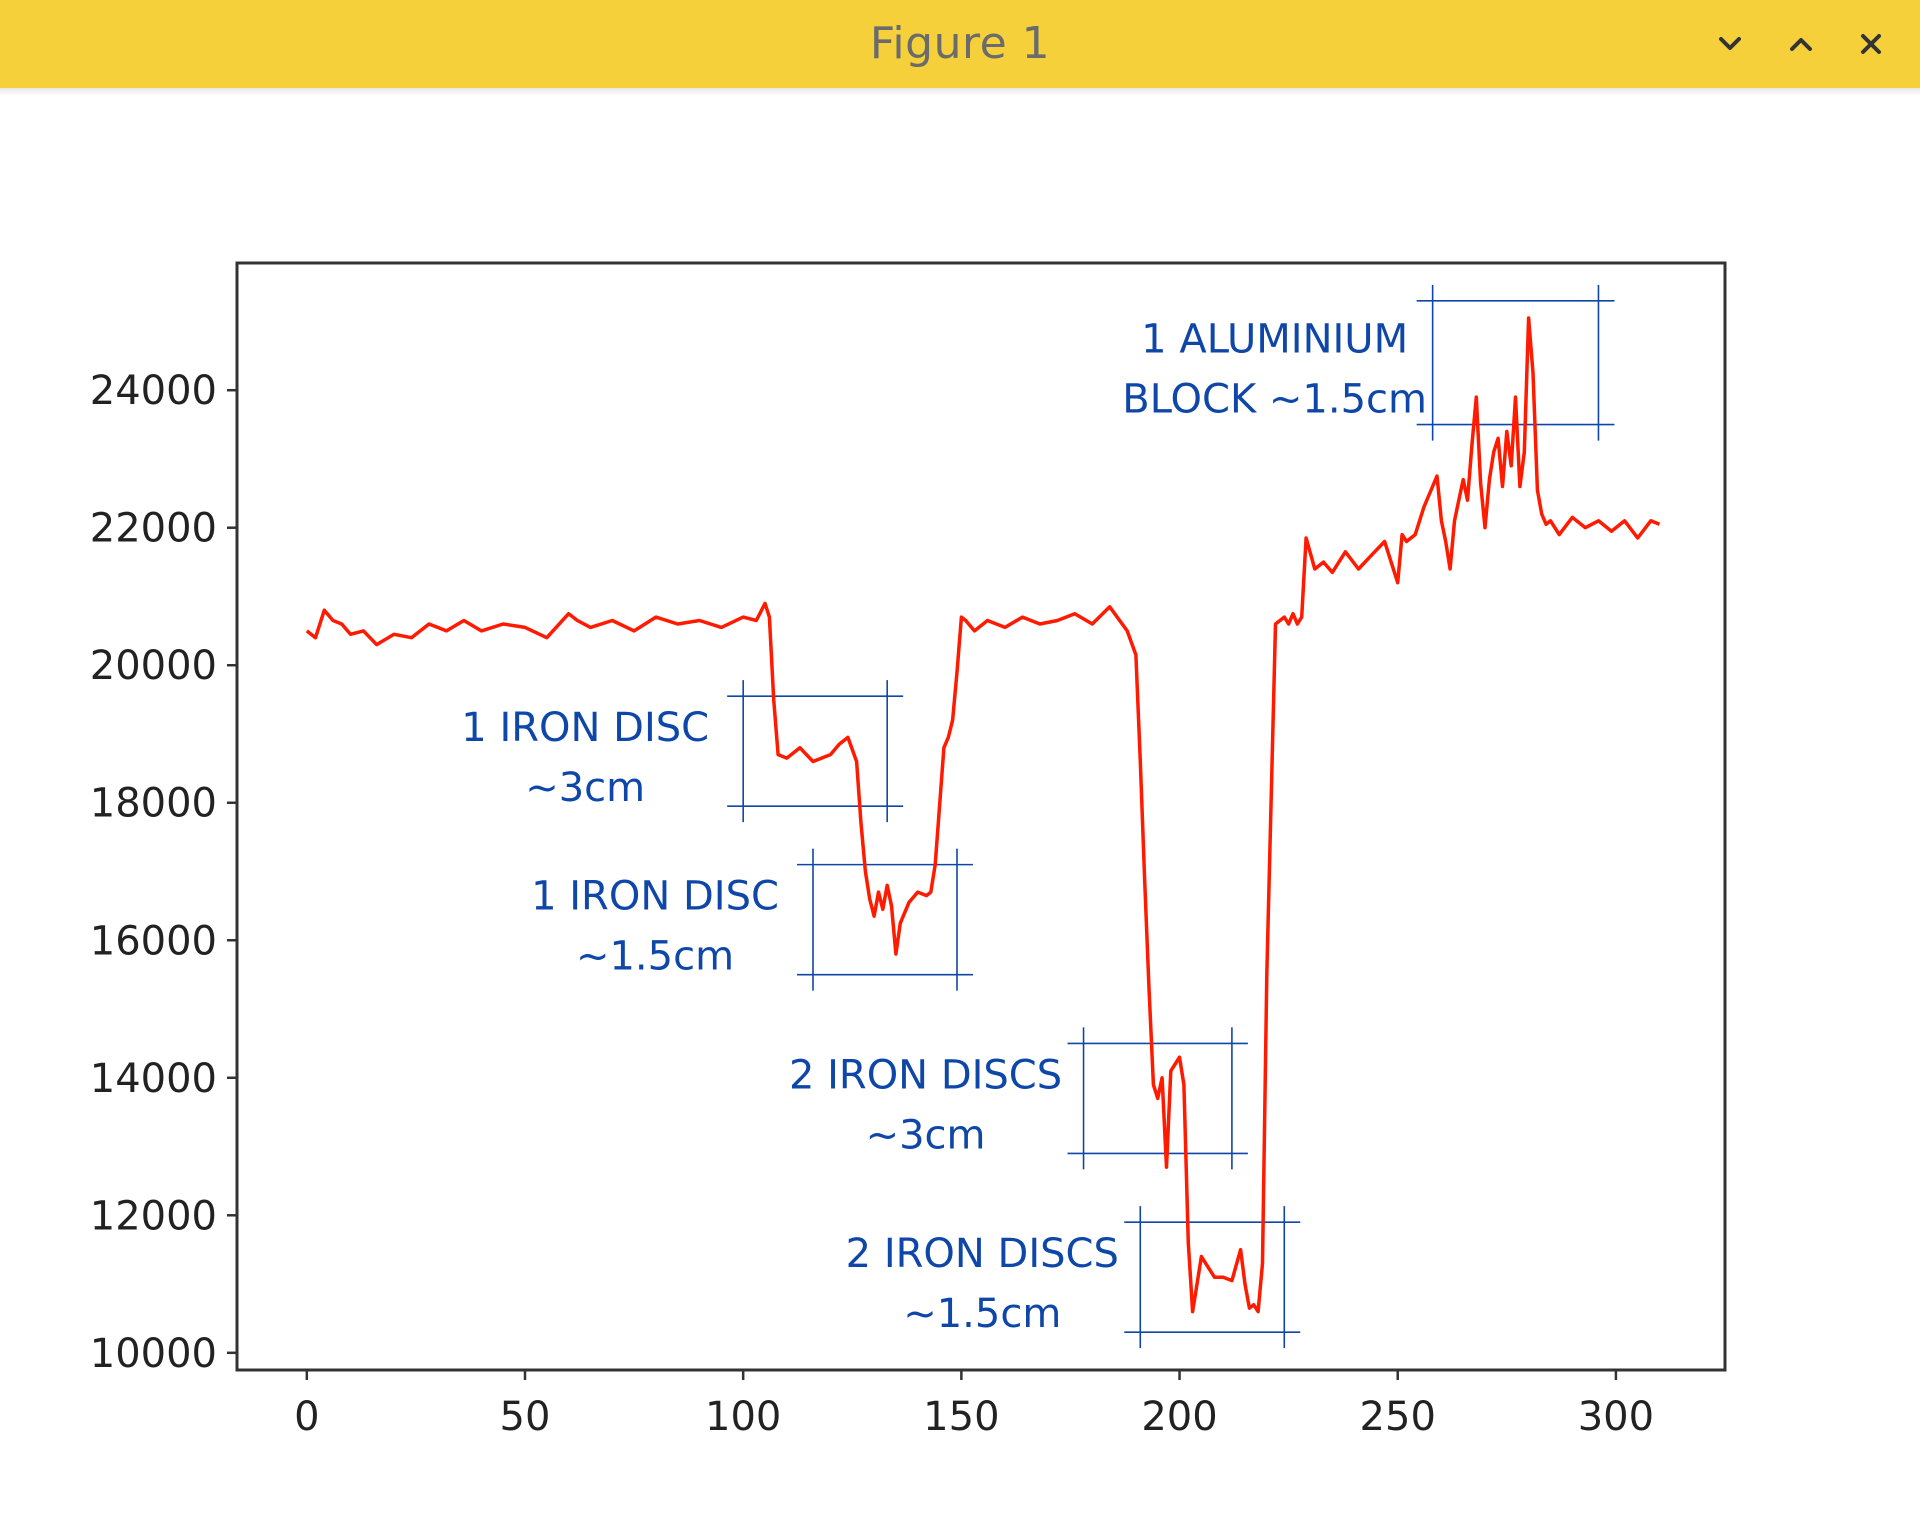  I want to click on maximize-button, so click(1801, 44).